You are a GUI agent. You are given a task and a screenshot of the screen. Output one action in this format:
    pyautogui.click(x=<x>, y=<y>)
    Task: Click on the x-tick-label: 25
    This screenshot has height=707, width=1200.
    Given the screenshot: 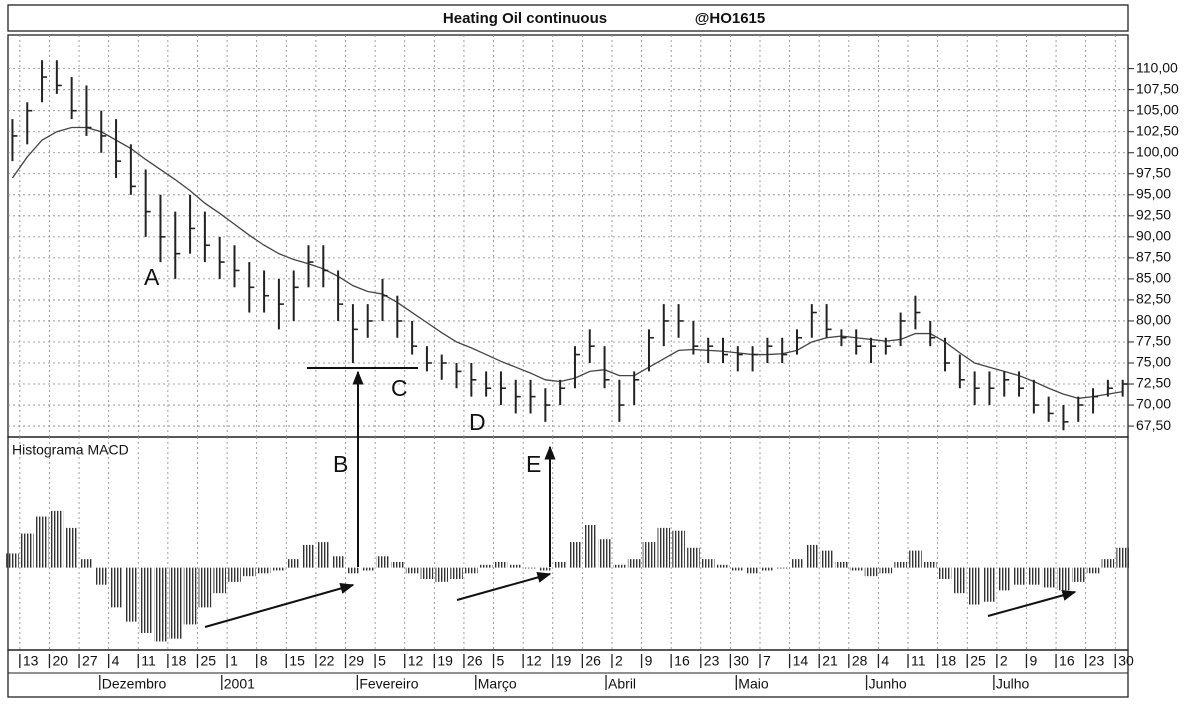 What is the action you would take?
    pyautogui.click(x=978, y=661)
    